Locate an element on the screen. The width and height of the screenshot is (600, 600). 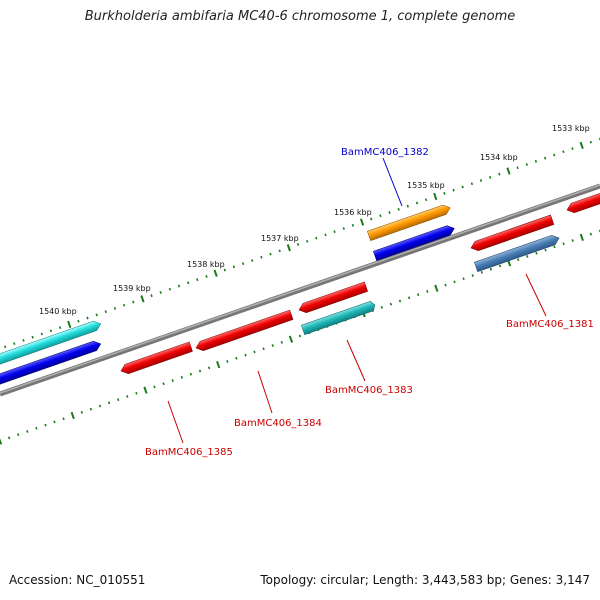
gene-reverse-red-mid is located at coordinates (333, 298).